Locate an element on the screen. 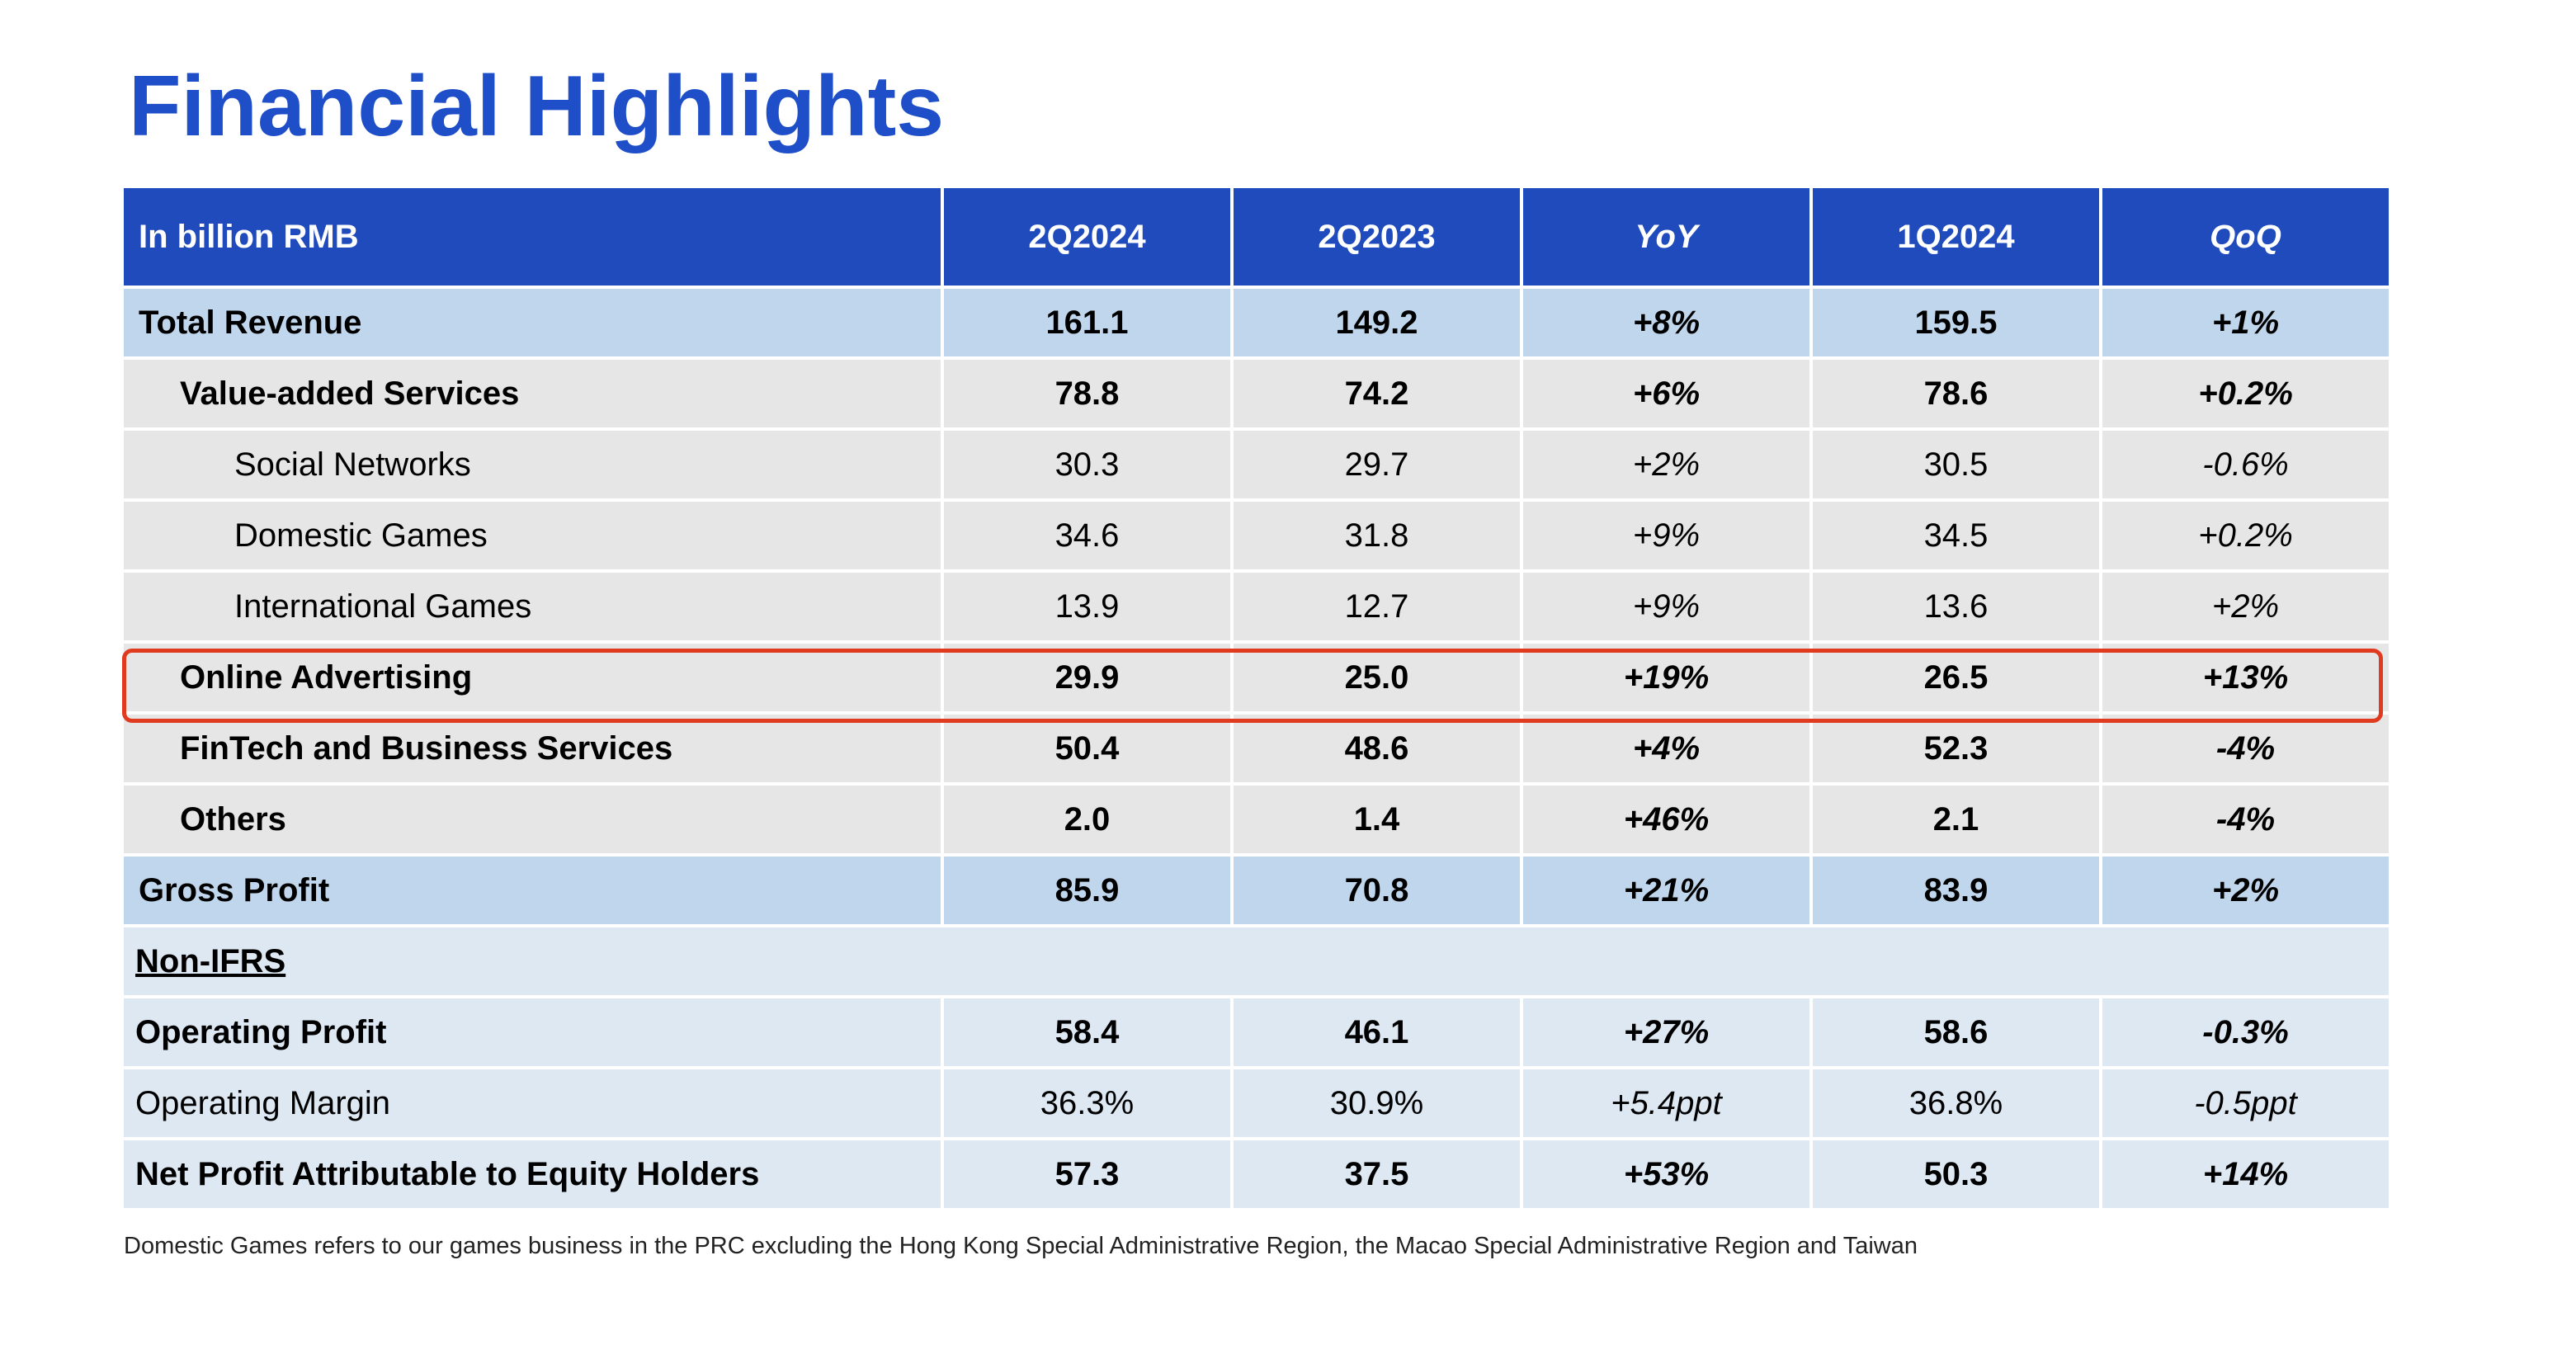 This screenshot has height=1345, width=2576. row-gross-profit: Gross Profit 85.9 70.8 +21% 83.9 +2% is located at coordinates (1256, 890).